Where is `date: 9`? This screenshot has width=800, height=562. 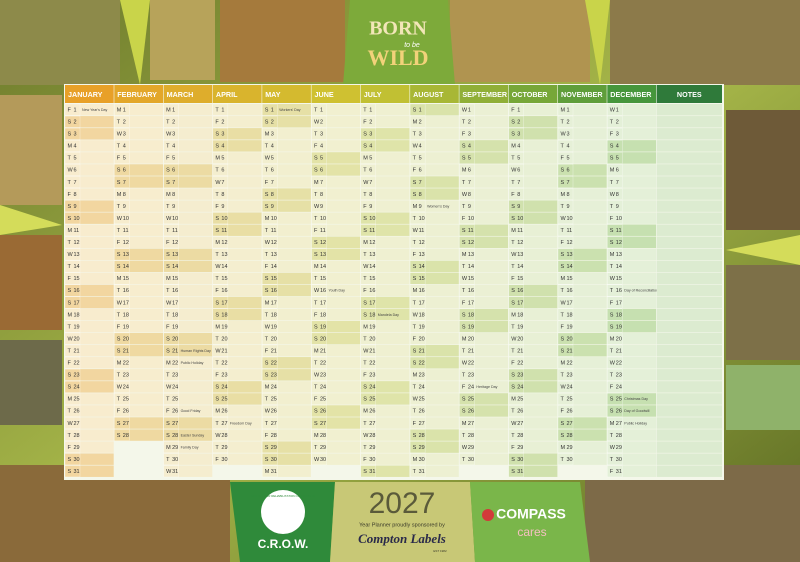 date: 9 is located at coordinates (469, 207).